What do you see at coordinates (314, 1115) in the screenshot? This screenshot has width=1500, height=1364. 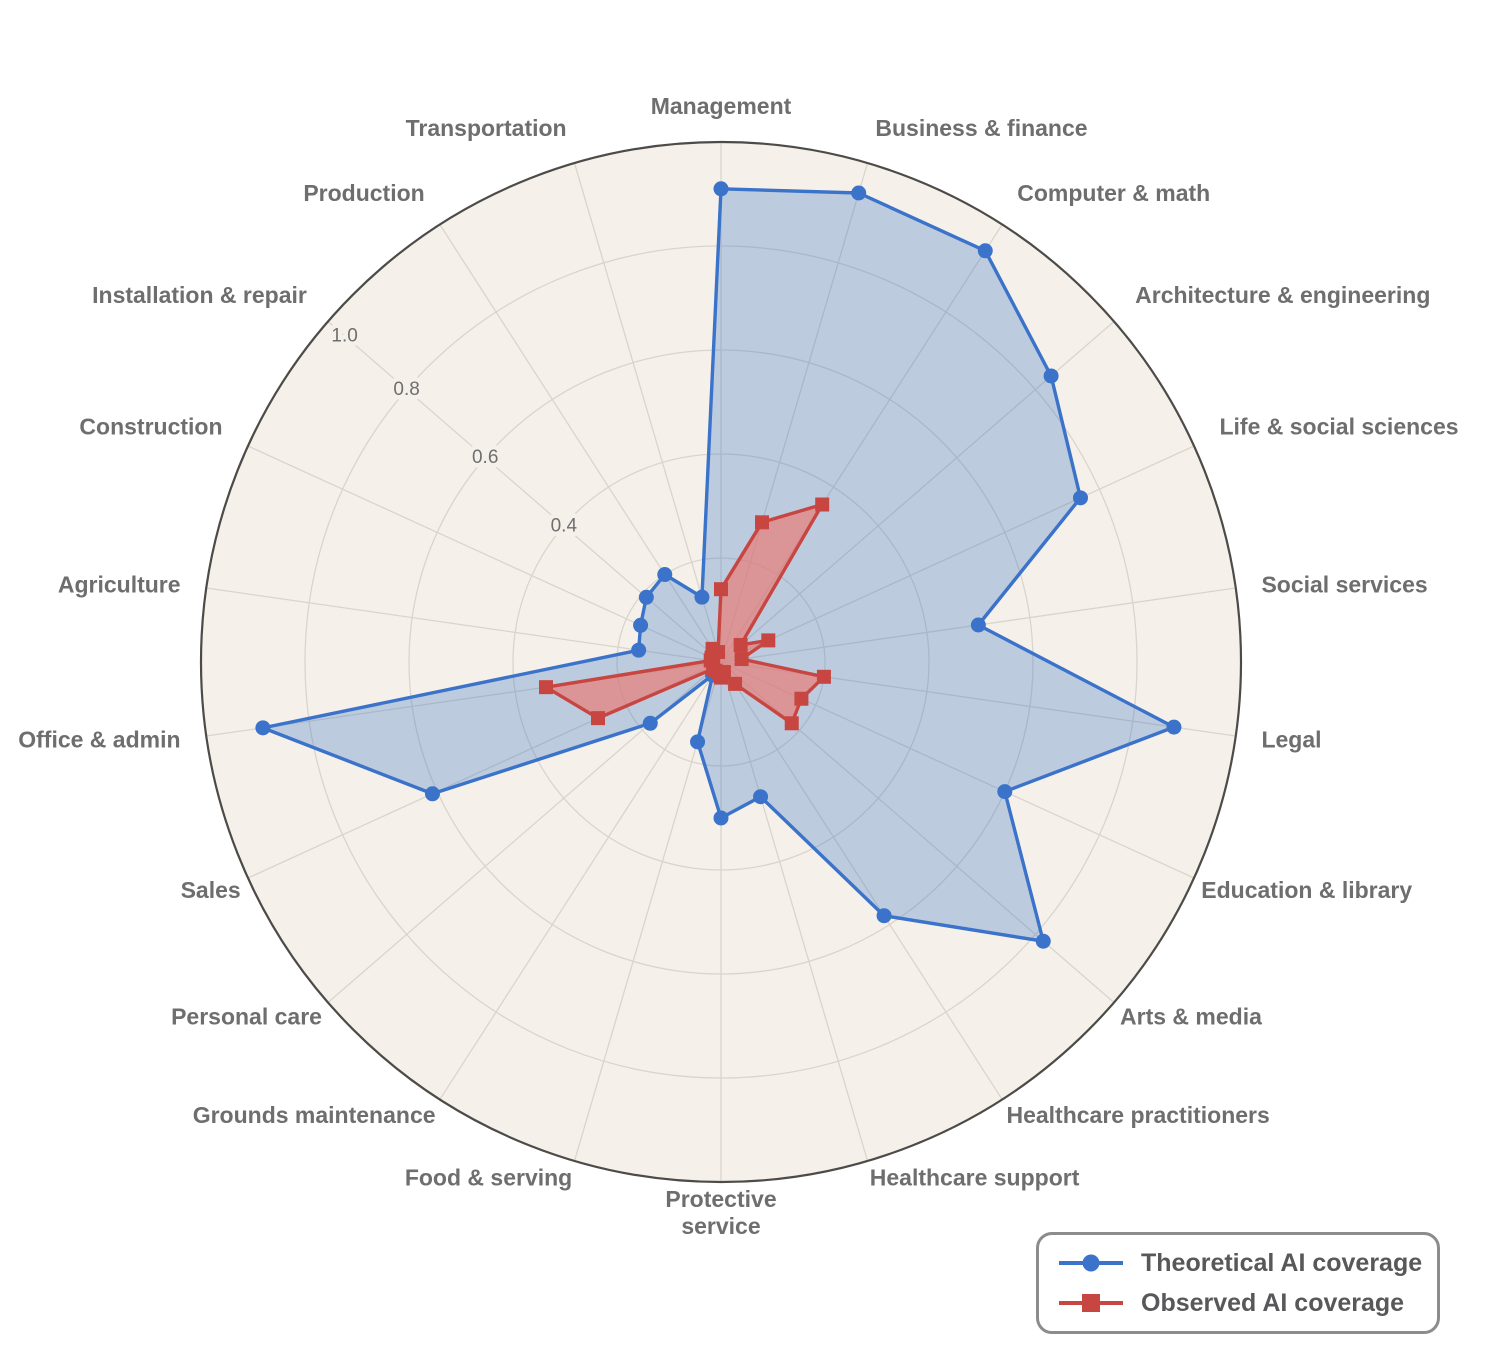 I see `category-label: Grounds maintenance` at bounding box center [314, 1115].